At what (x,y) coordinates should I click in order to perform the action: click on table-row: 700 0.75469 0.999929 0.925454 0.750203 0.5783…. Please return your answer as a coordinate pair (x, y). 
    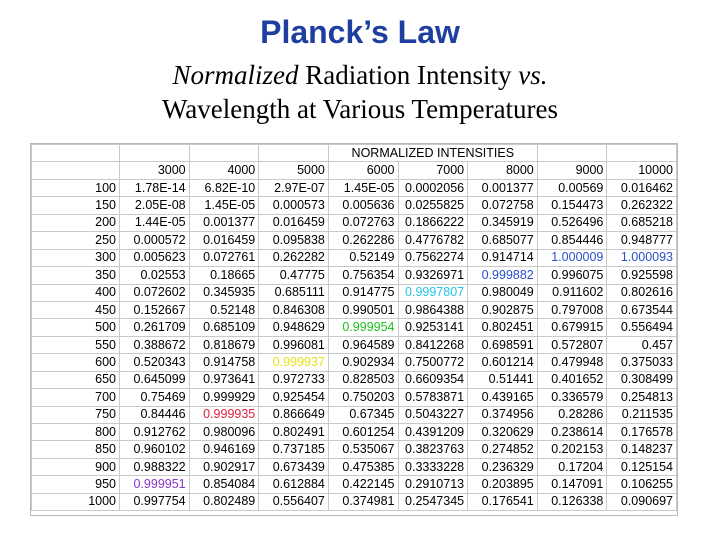
    Looking at the image, I should click on (354, 397).